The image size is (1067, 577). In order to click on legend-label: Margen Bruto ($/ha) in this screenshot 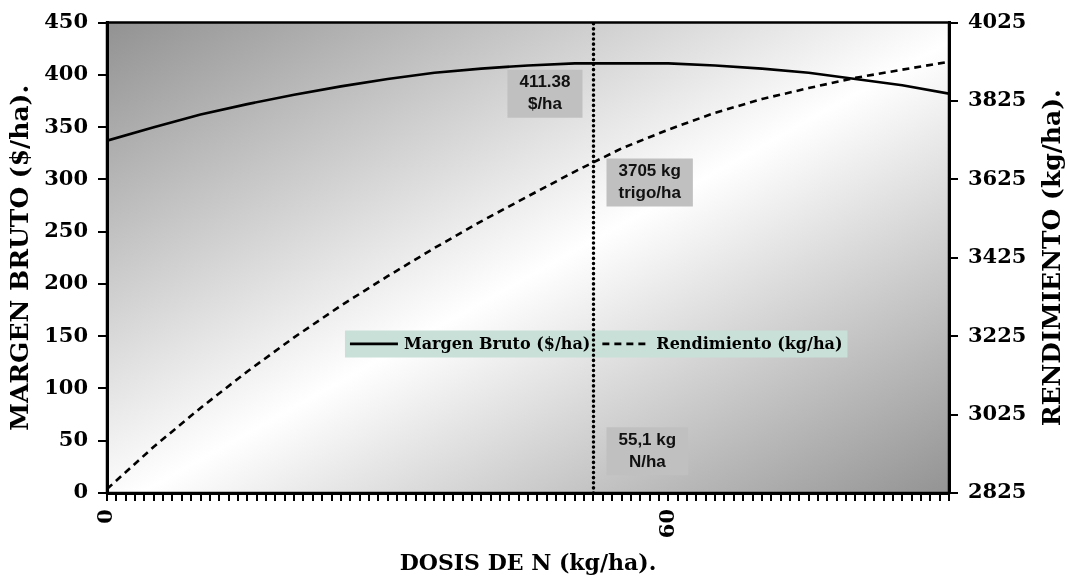, I will do `click(497, 344)`.